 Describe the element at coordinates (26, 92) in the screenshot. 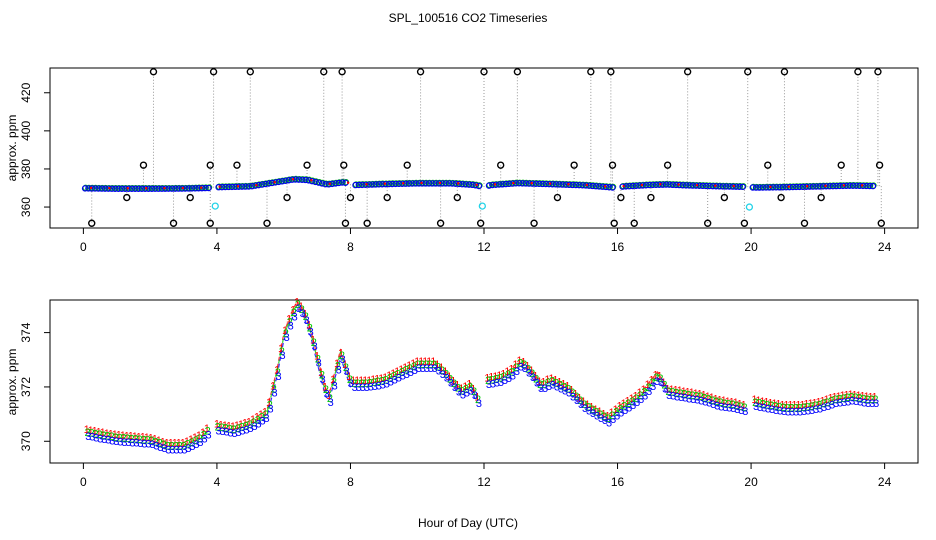

I see `top-y-tick-label: 420` at that location.